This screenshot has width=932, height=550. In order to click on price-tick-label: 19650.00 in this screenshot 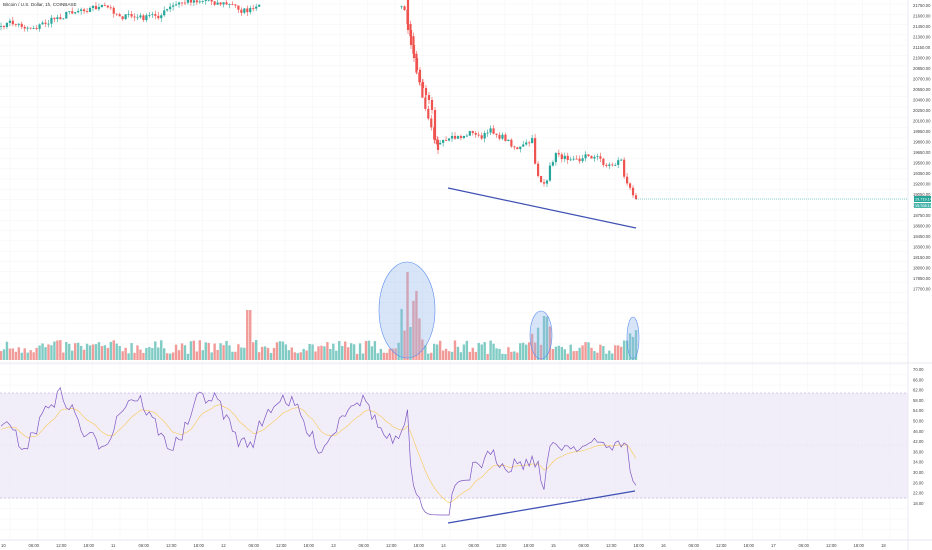, I will do `click(922, 152)`.